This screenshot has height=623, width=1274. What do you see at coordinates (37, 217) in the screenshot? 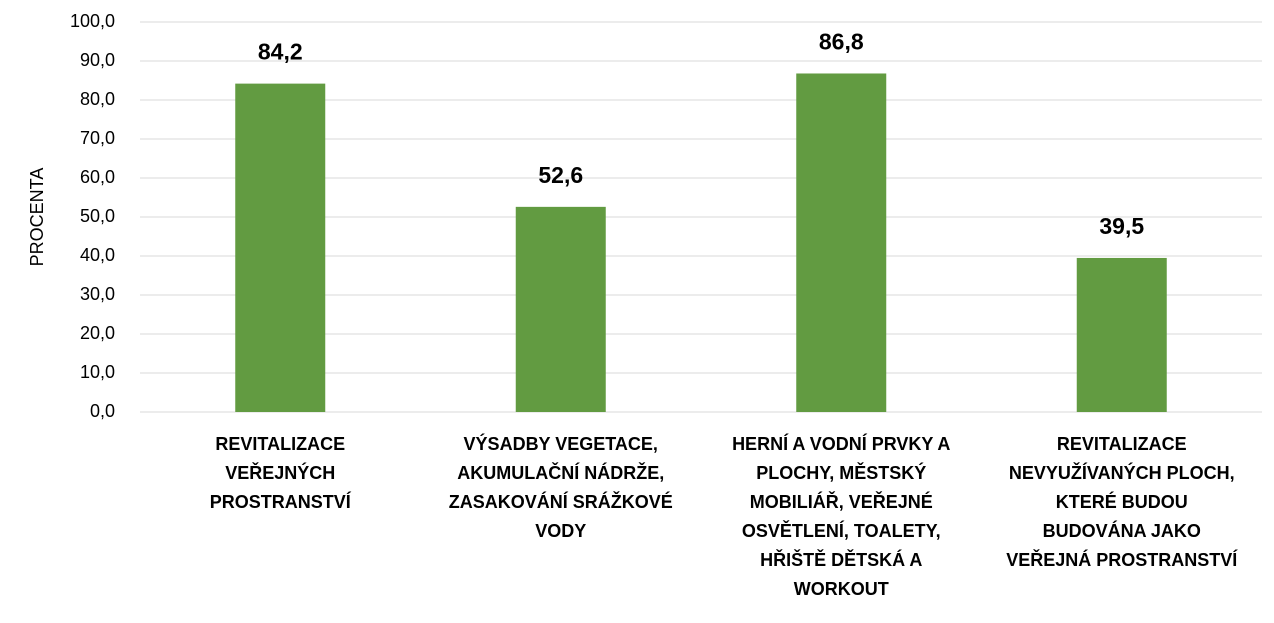
I see `y-axis-title: PROCENTA` at bounding box center [37, 217].